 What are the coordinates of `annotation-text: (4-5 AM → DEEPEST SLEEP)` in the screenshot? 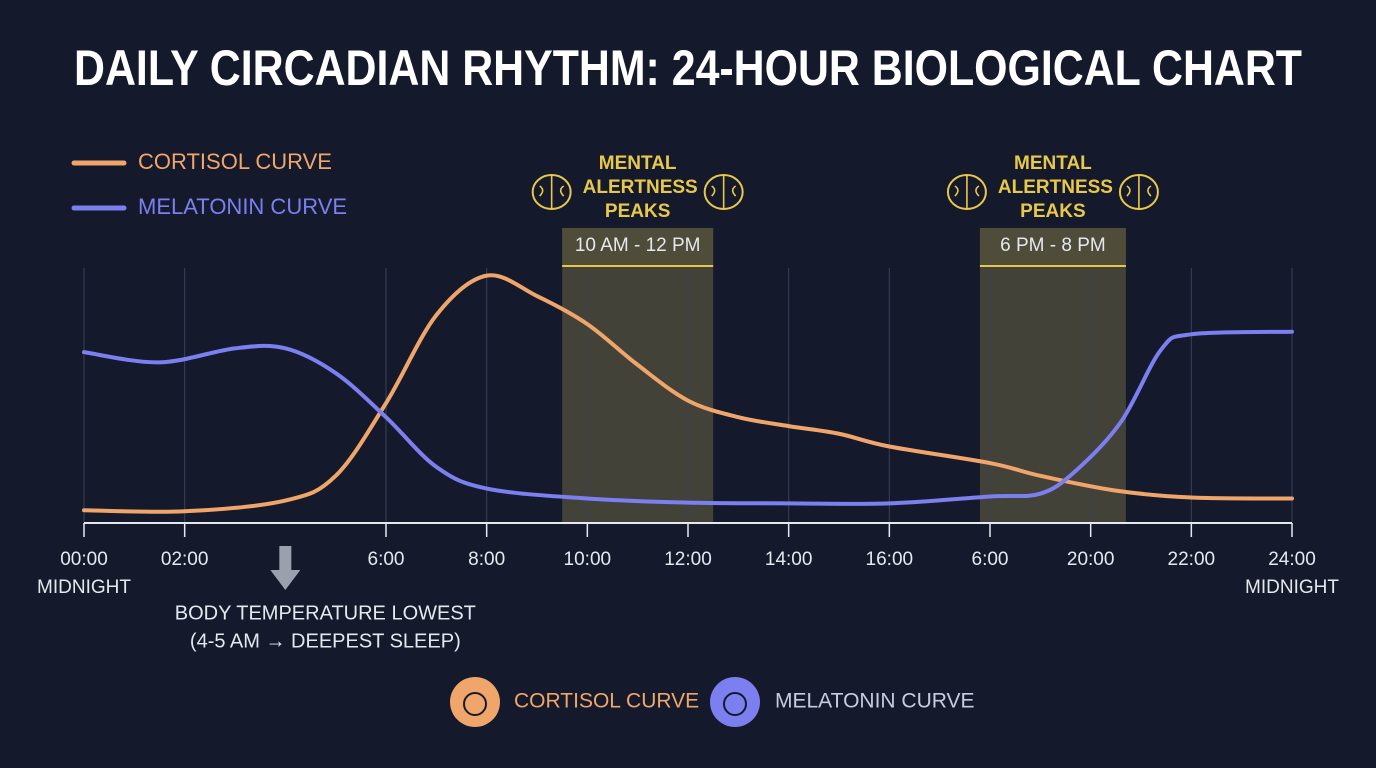 It's located at (325, 641).